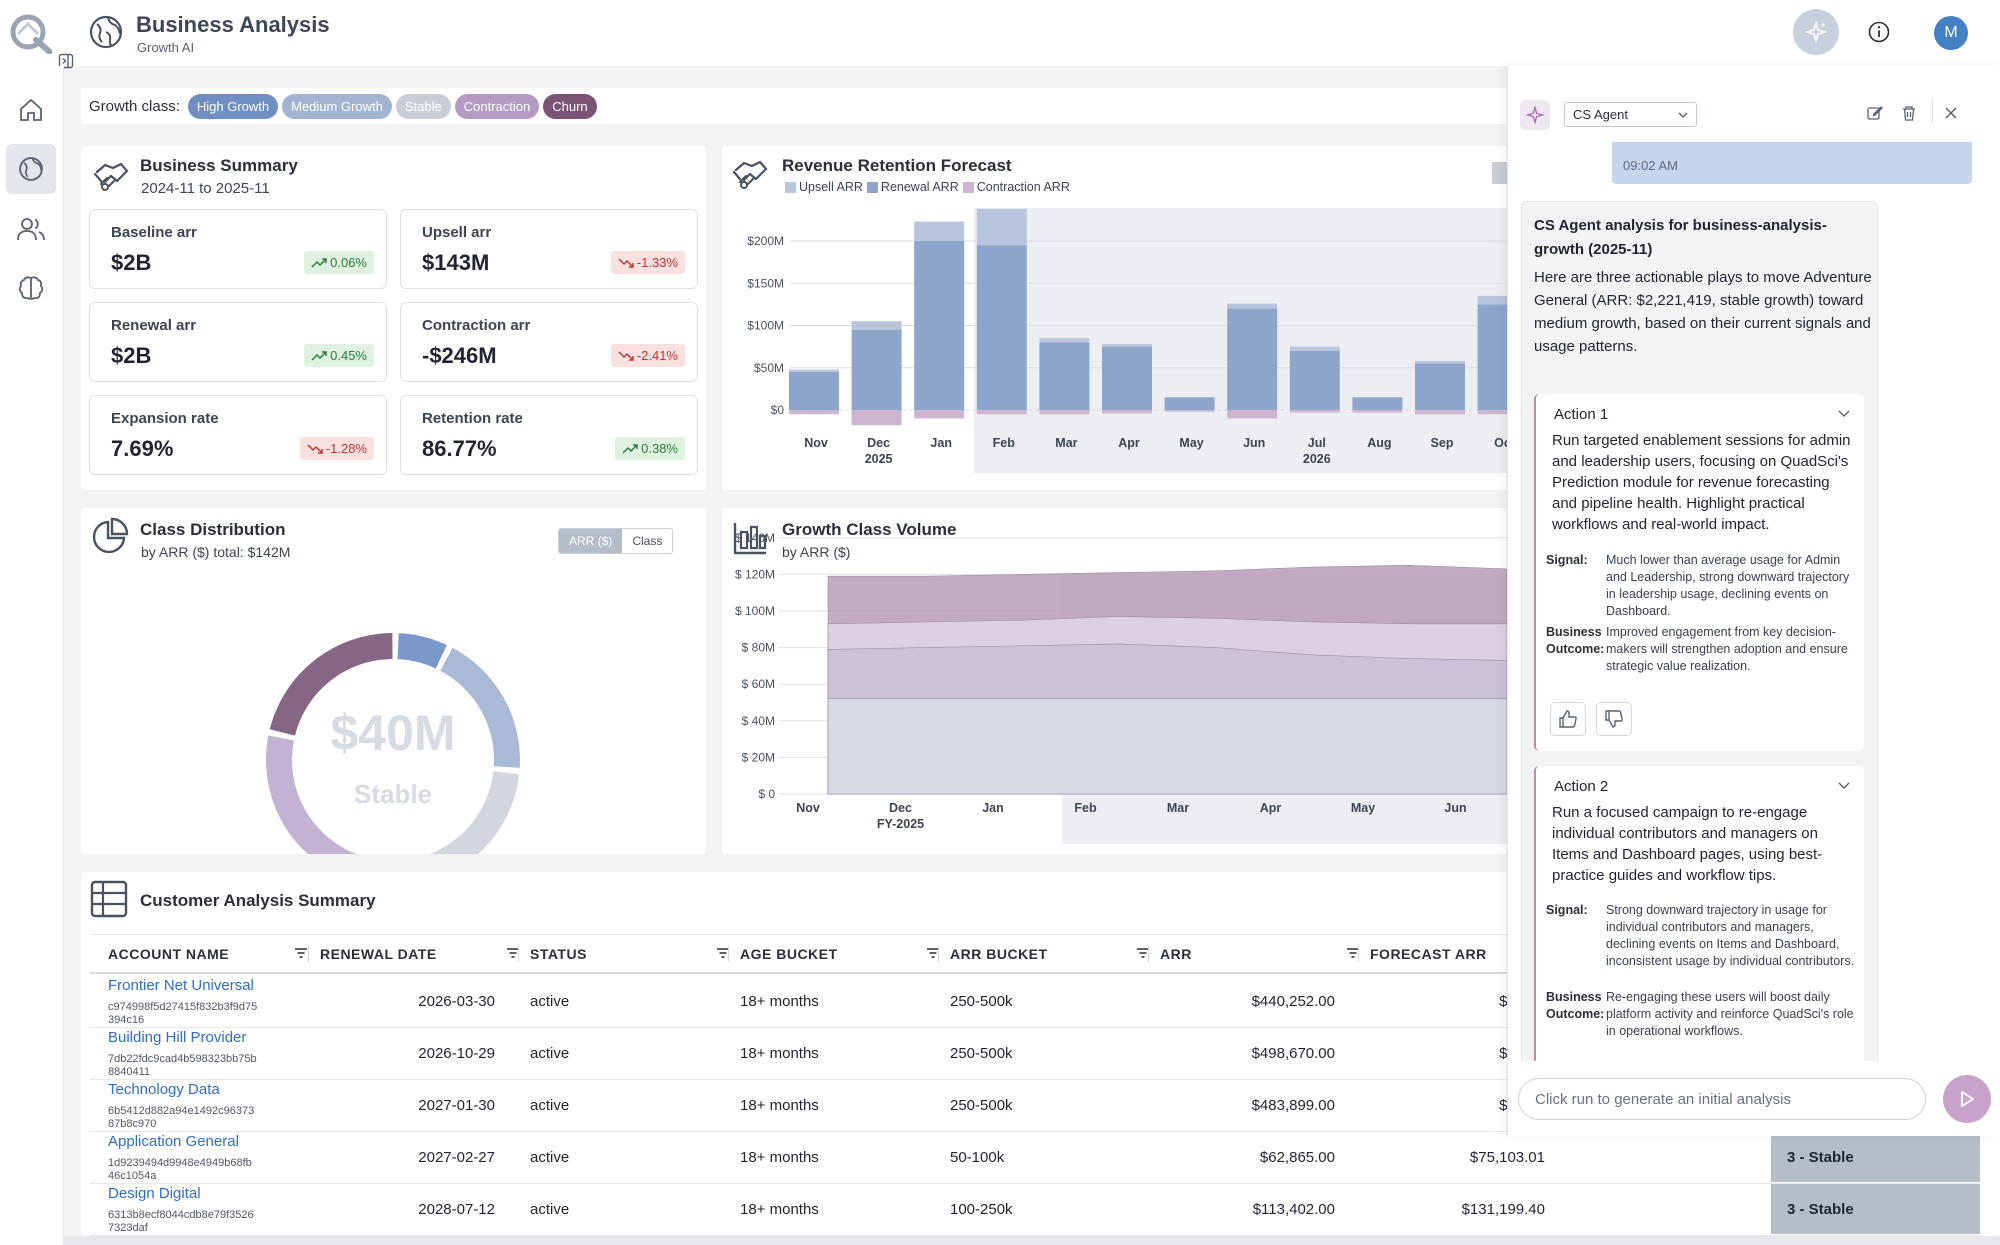  I want to click on column-header-label: STATUS, so click(558, 954).